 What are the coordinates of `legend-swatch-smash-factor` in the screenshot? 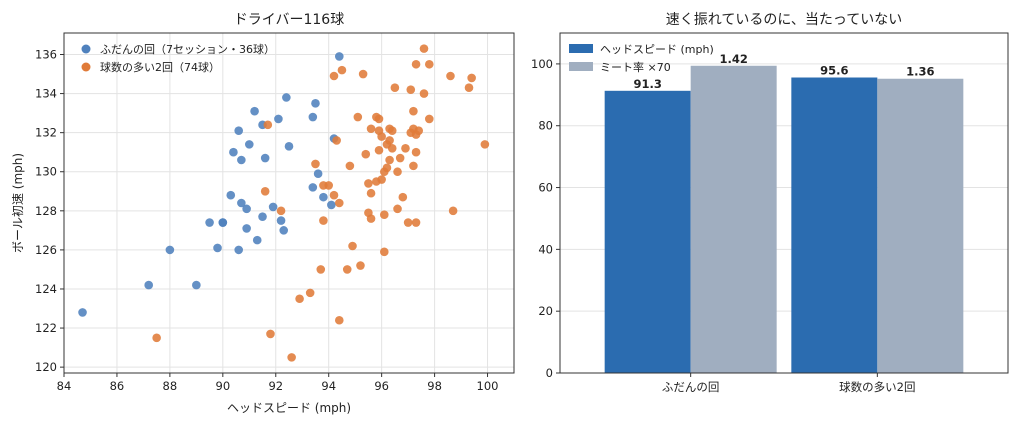 It's located at (581, 66).